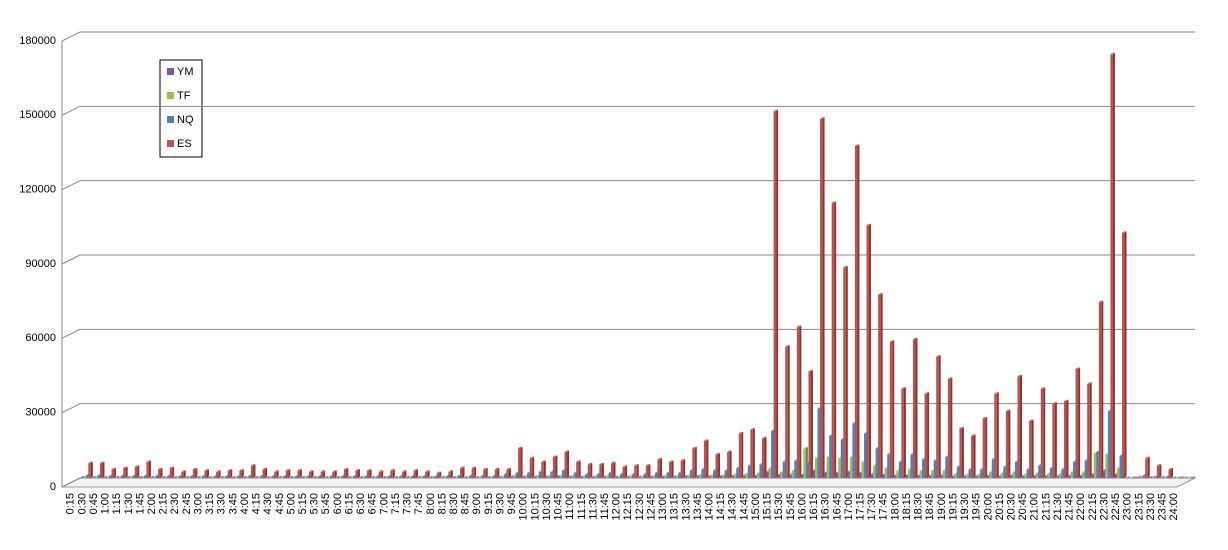 The height and width of the screenshot is (550, 1228). I want to click on x-tick-label: 10:45, so click(559, 507).